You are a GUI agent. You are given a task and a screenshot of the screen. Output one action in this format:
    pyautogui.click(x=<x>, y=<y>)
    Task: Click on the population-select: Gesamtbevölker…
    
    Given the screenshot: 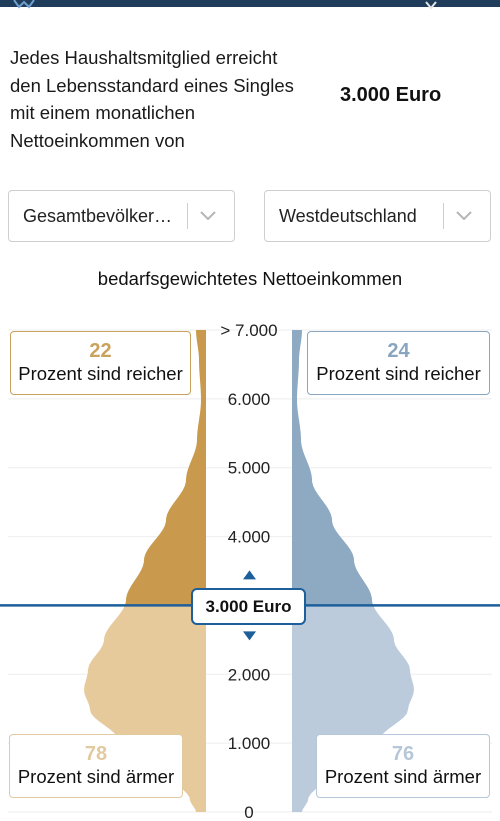 What is the action you would take?
    pyautogui.click(x=121, y=216)
    